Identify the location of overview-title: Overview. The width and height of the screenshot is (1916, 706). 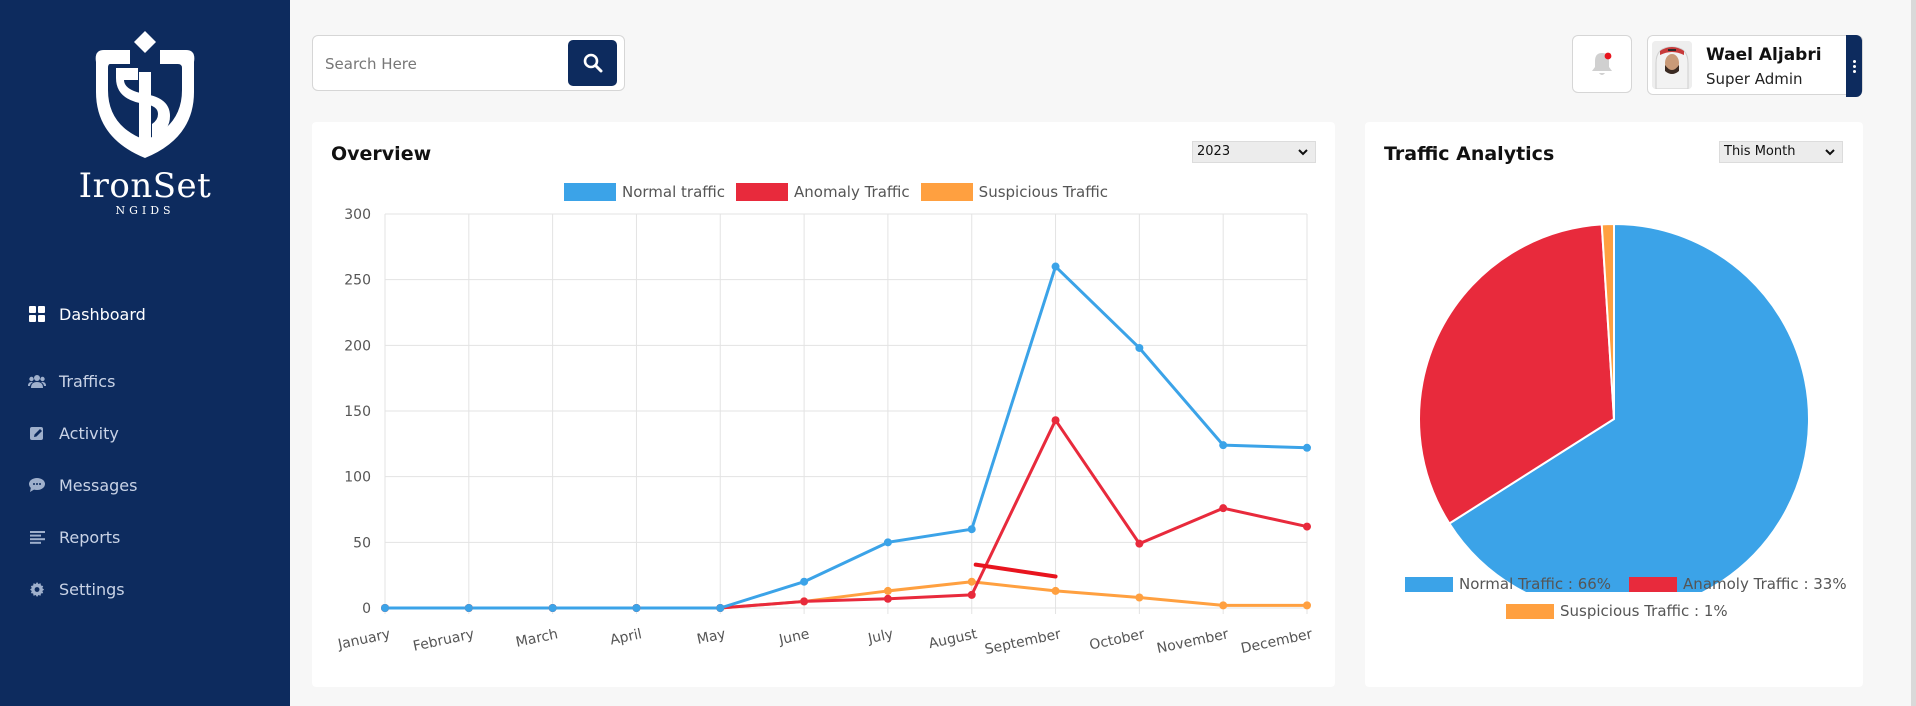
(381, 154).